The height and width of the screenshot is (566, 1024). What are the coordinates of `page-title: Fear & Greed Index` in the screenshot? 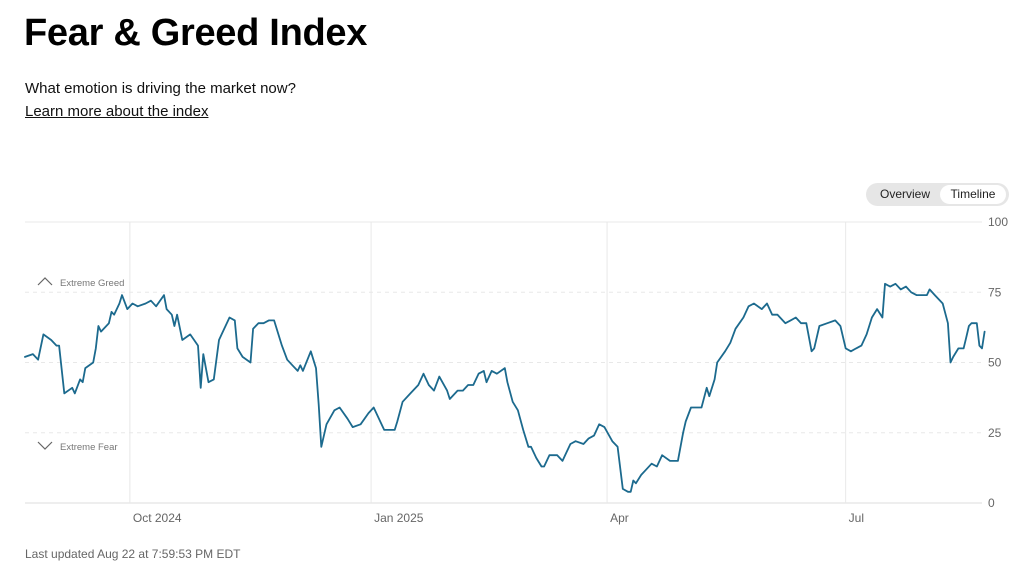 It's located at (196, 33).